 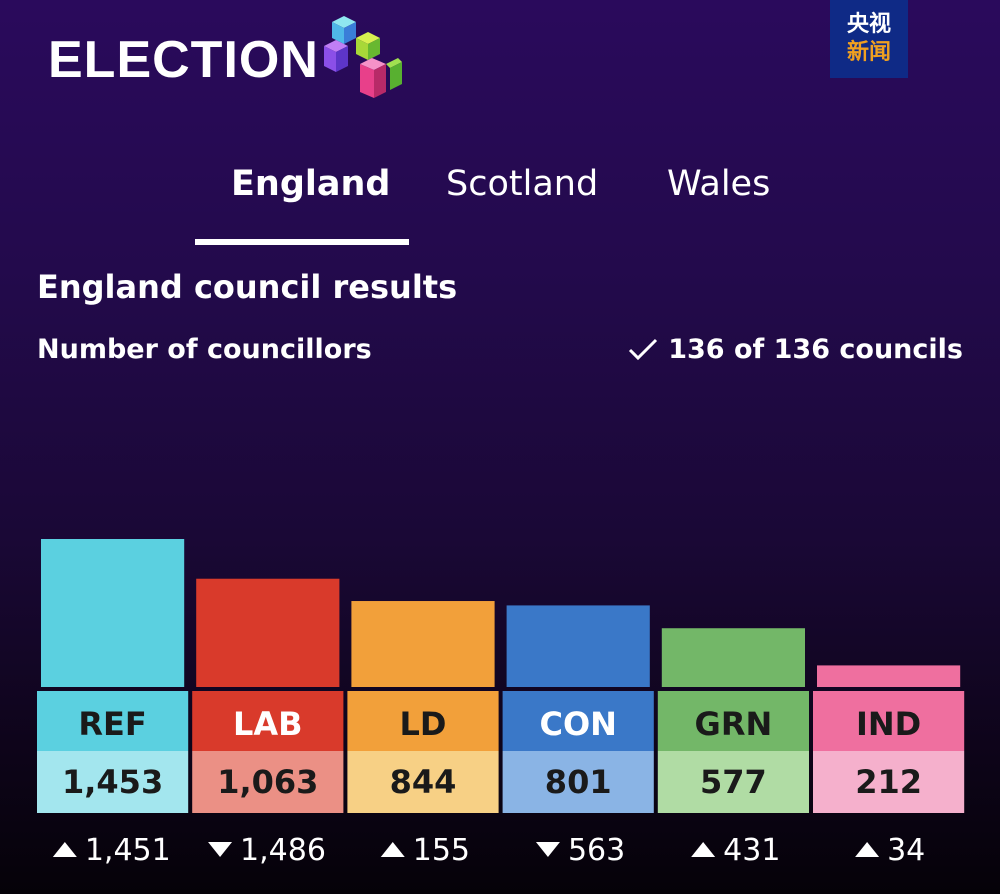 I want to click on value-box-ld, so click(x=423, y=782).